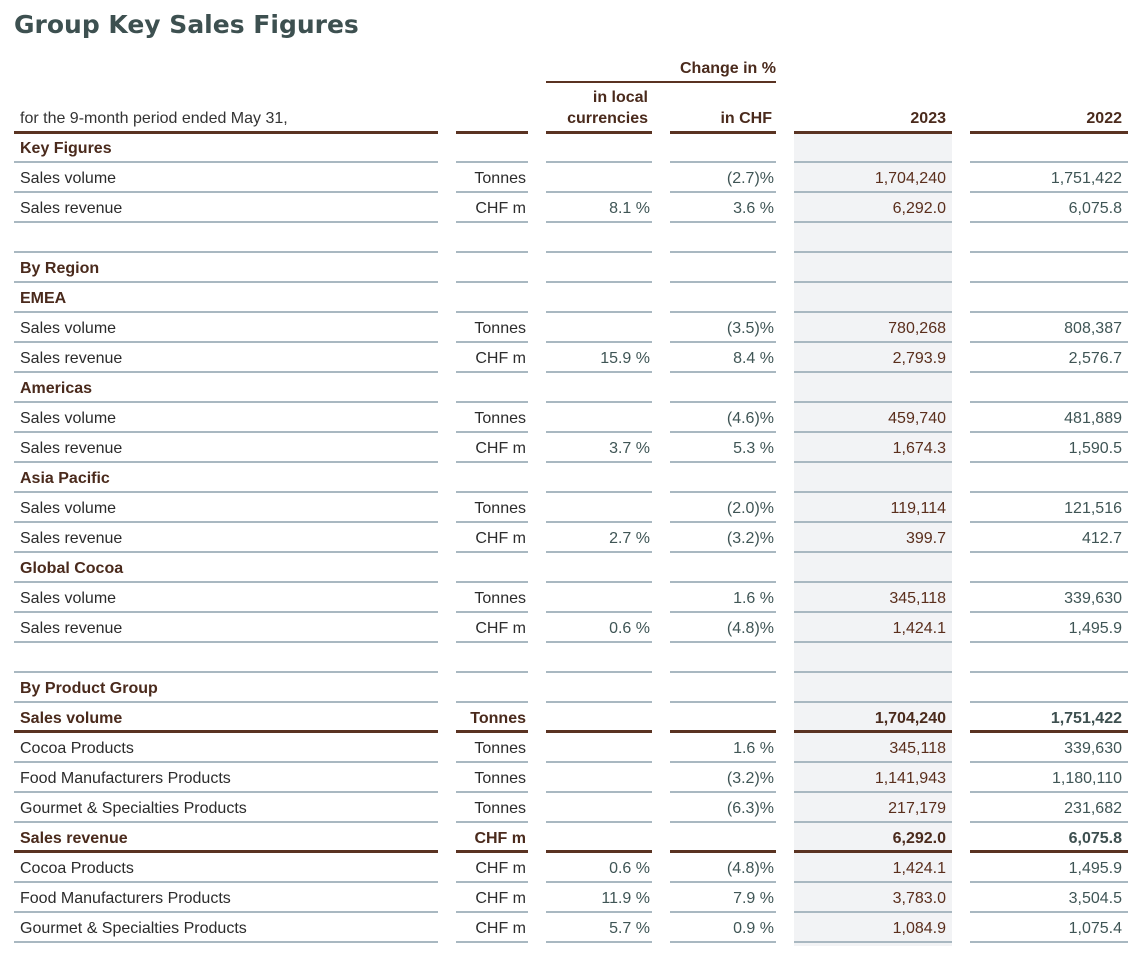 The height and width of the screenshot is (956, 1140). Describe the element at coordinates (1049, 178) in the screenshot. I see `value-2022-cell: 1,751,422` at that location.